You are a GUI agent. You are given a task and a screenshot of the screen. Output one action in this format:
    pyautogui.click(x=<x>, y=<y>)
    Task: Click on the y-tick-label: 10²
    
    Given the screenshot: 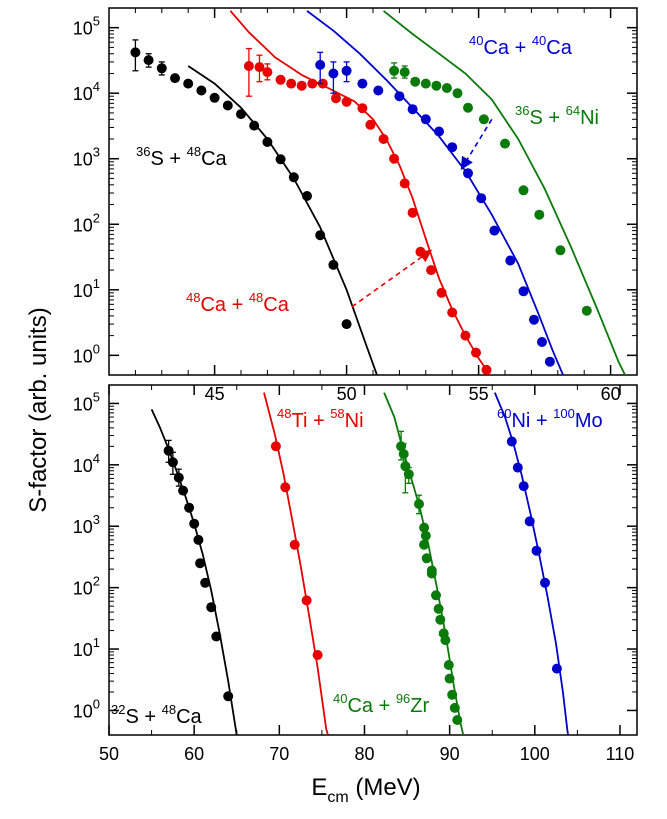 What is the action you would take?
    pyautogui.click(x=86, y=586)
    